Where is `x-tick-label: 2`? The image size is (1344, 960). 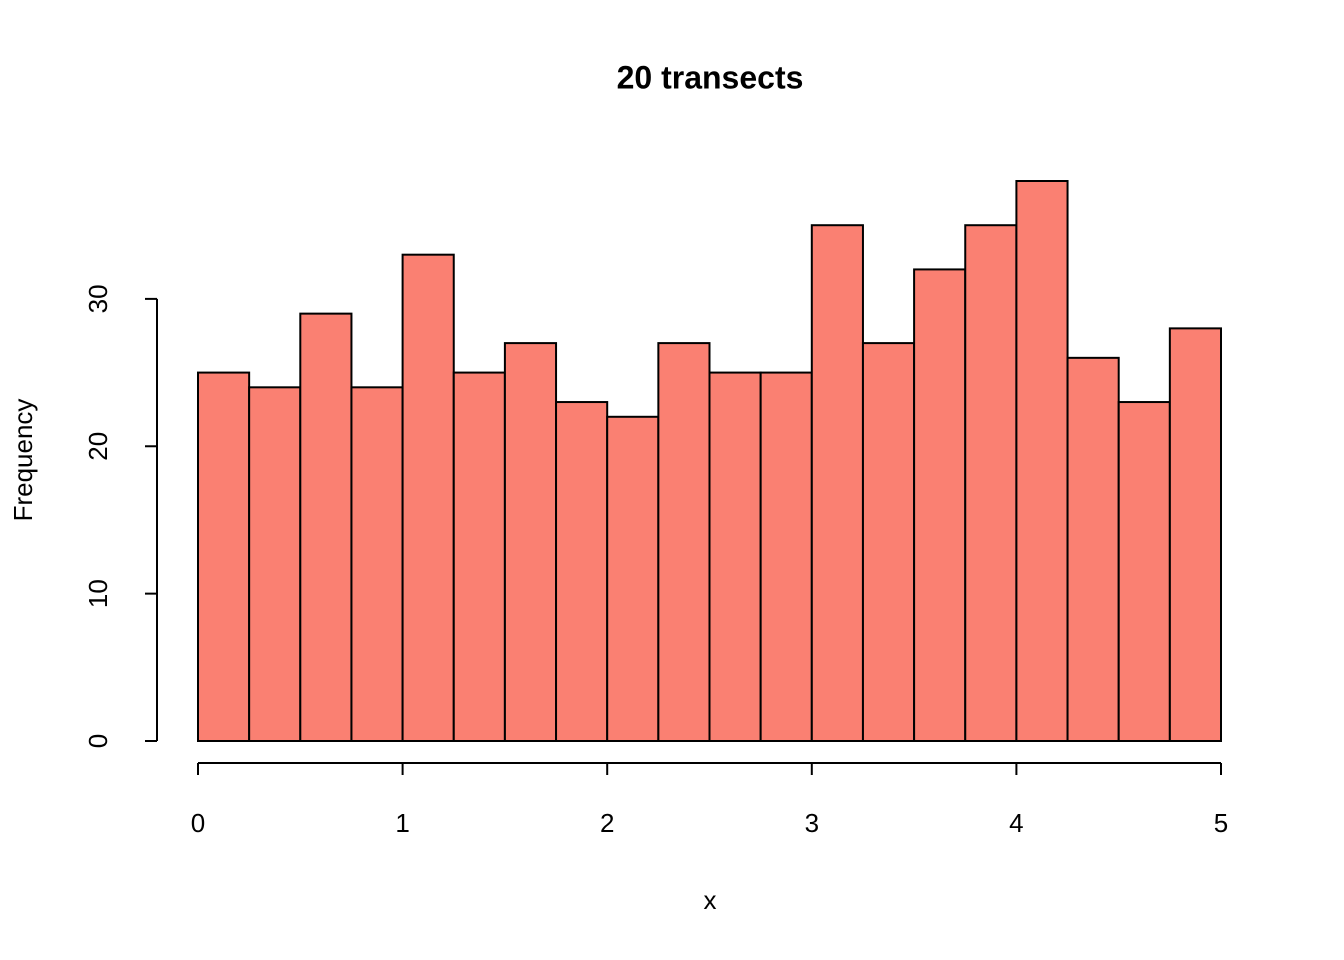
x-tick-label: 2 is located at coordinates (607, 823).